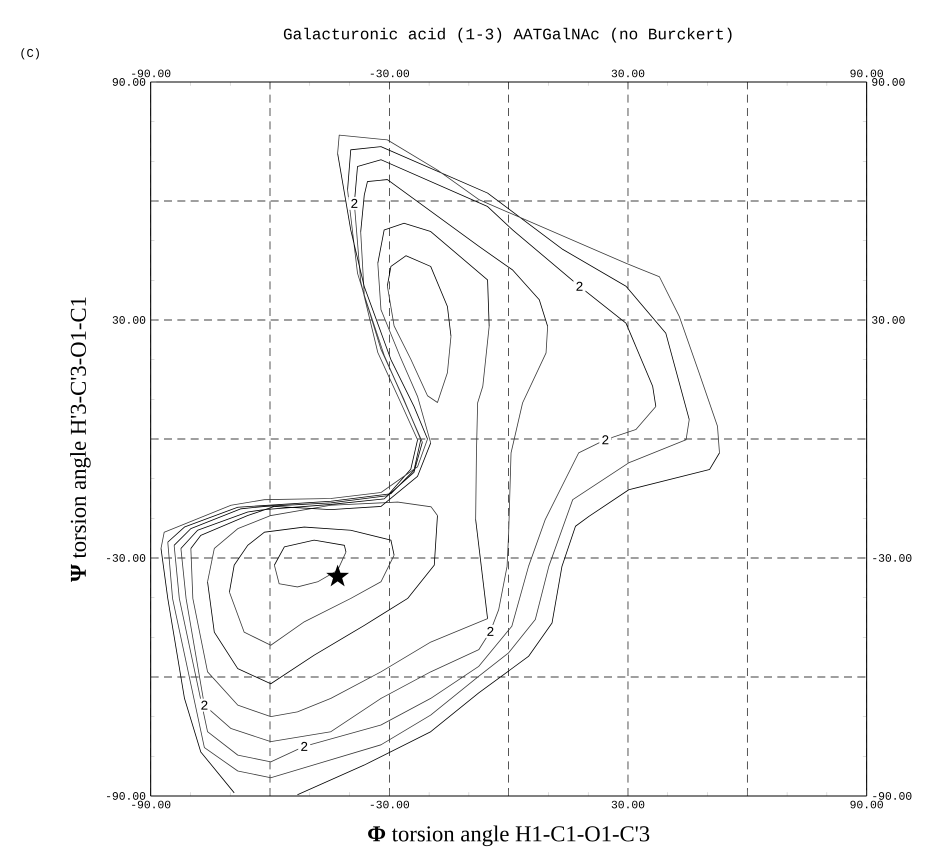 Image resolution: width=940 pixels, height=868 pixels. I want to click on y2-tick-label: 90.00, so click(888, 82).